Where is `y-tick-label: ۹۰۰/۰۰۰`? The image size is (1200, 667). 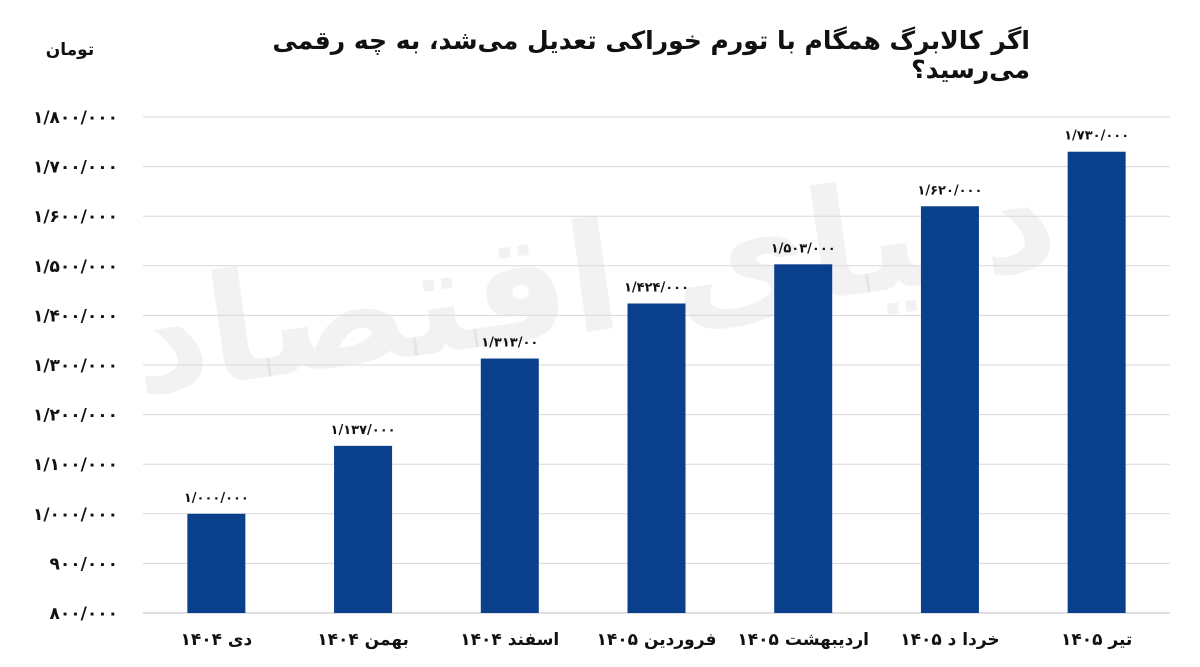 y-tick-label: ۹۰۰/۰۰۰ is located at coordinates (84, 564).